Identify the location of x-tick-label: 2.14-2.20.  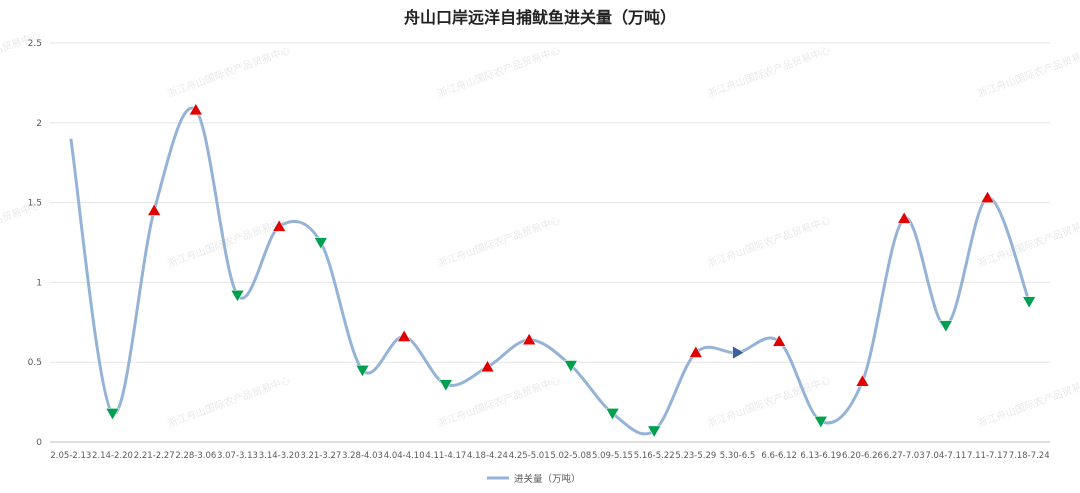
(112, 456).